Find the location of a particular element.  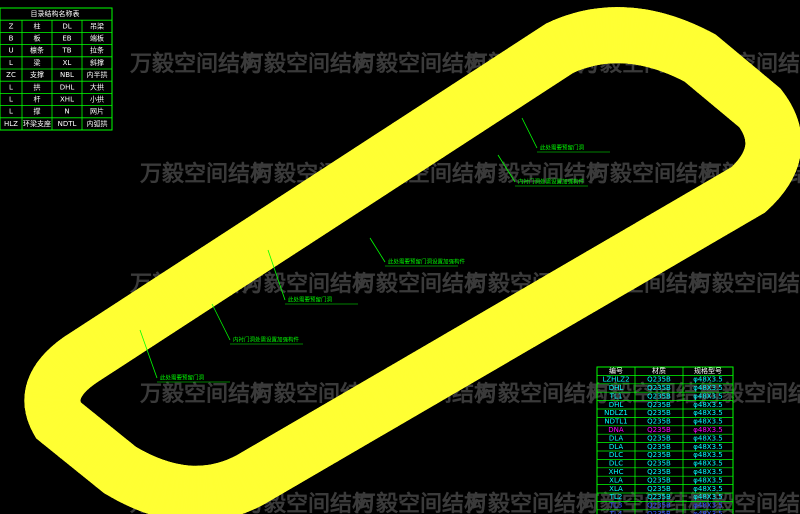

table-cell: 斜撑 is located at coordinates (97, 62).